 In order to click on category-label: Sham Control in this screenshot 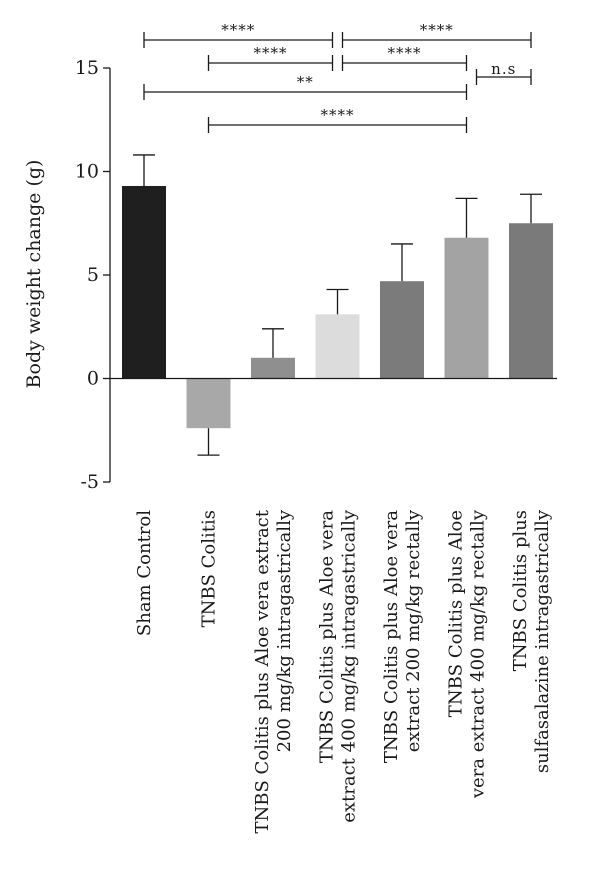, I will do `click(144, 573)`.